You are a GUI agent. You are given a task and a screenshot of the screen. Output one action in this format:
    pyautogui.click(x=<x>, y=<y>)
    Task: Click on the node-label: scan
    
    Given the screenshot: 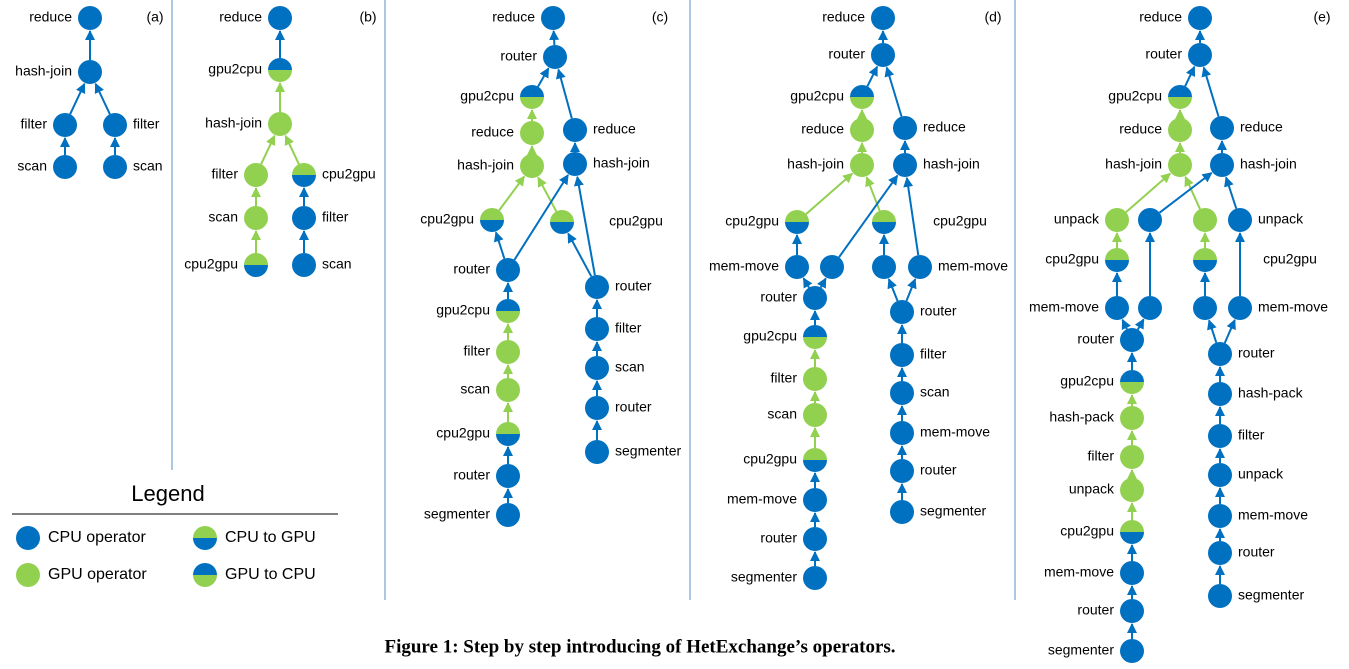 What is the action you would take?
    pyautogui.click(x=782, y=414)
    